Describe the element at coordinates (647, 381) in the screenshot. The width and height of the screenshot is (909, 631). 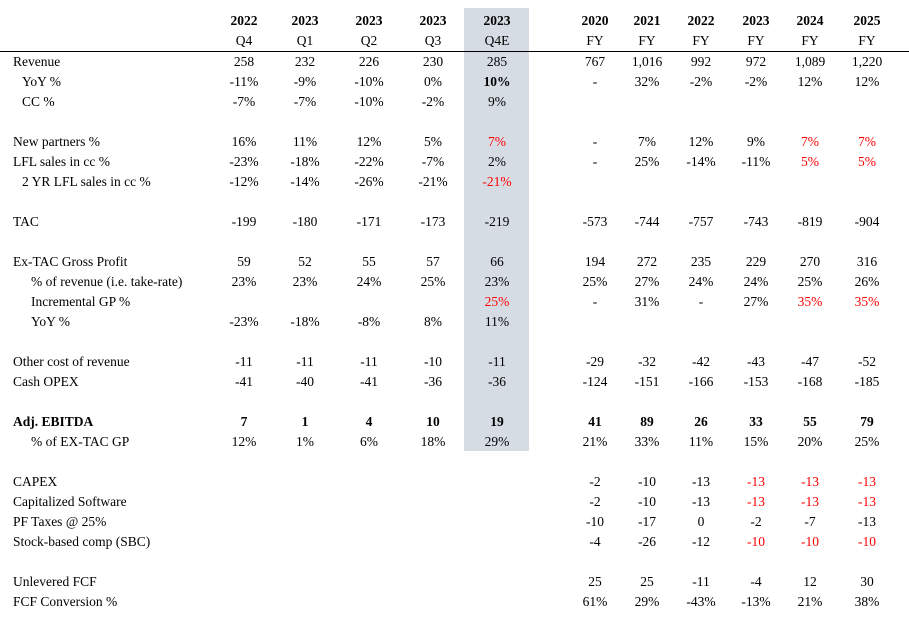
I see `annual-value-cell: -151` at that location.